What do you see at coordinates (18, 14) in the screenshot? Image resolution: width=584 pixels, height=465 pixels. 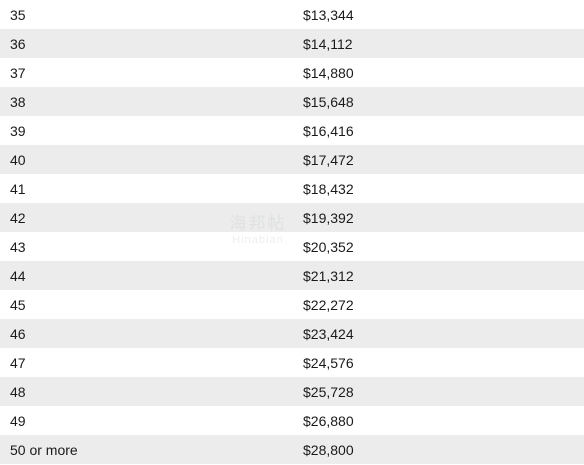 I see `age-cell: 35` at bounding box center [18, 14].